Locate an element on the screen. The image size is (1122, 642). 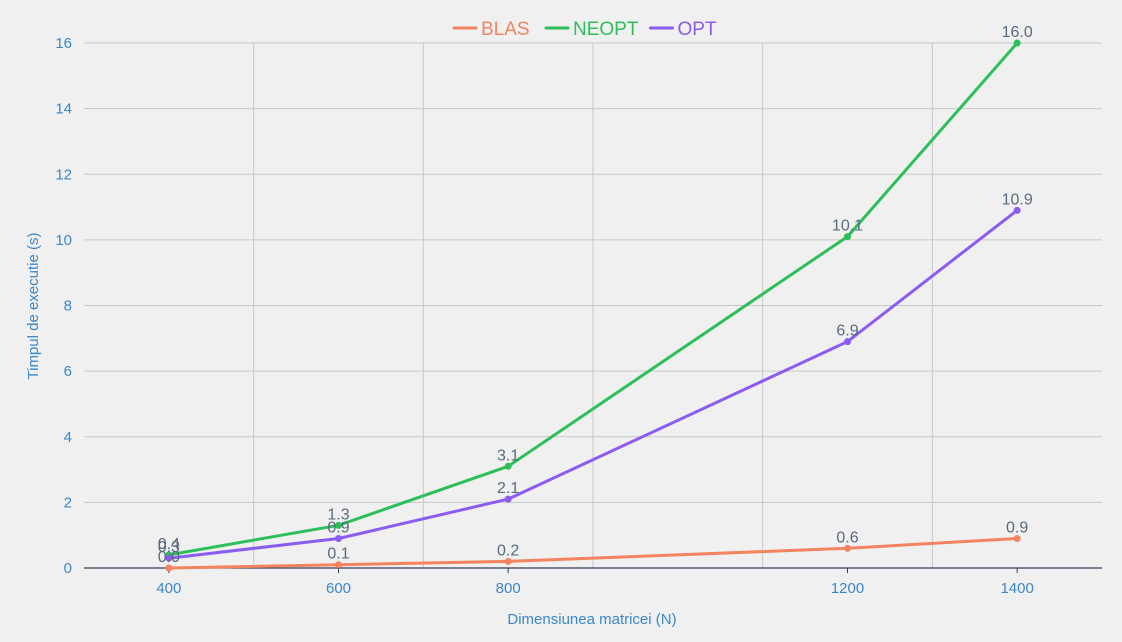
y-tick-label-8: 8 is located at coordinates (68, 306).